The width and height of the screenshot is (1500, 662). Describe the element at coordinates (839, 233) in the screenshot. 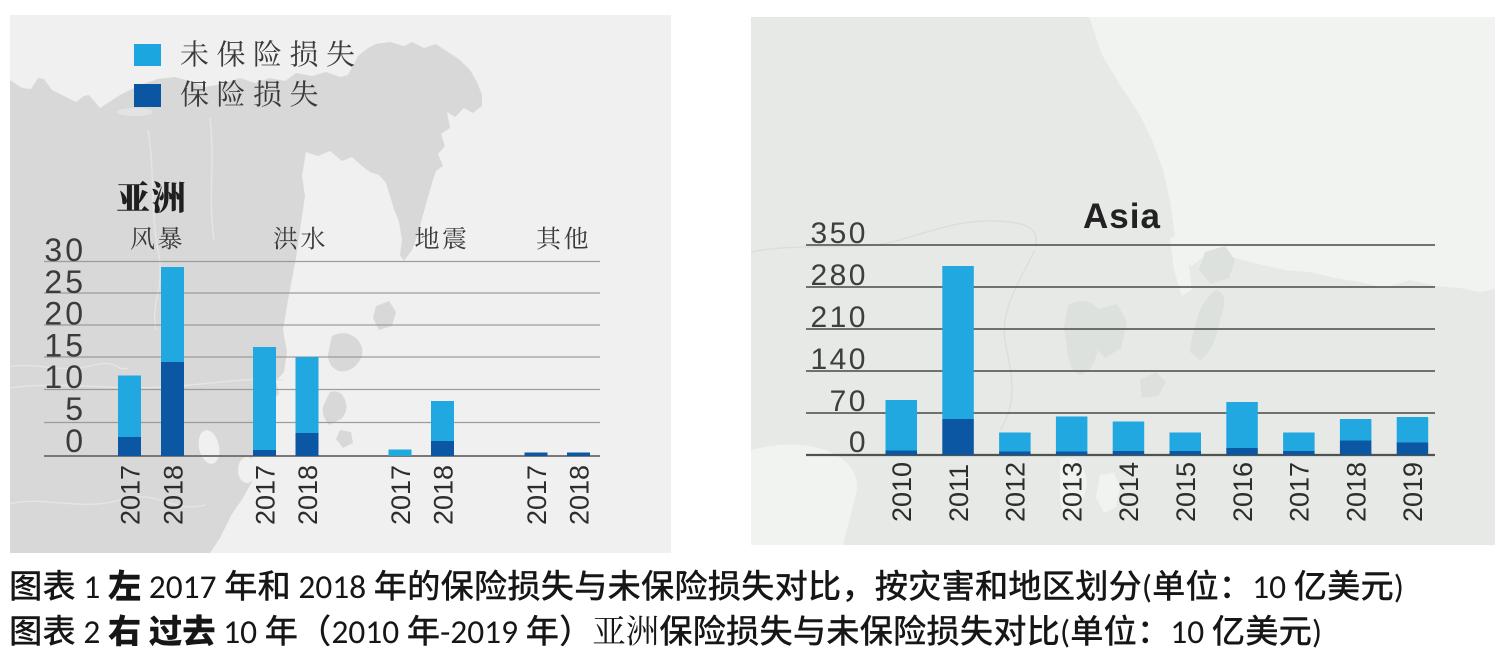

I see `svg-text: 350` at that location.